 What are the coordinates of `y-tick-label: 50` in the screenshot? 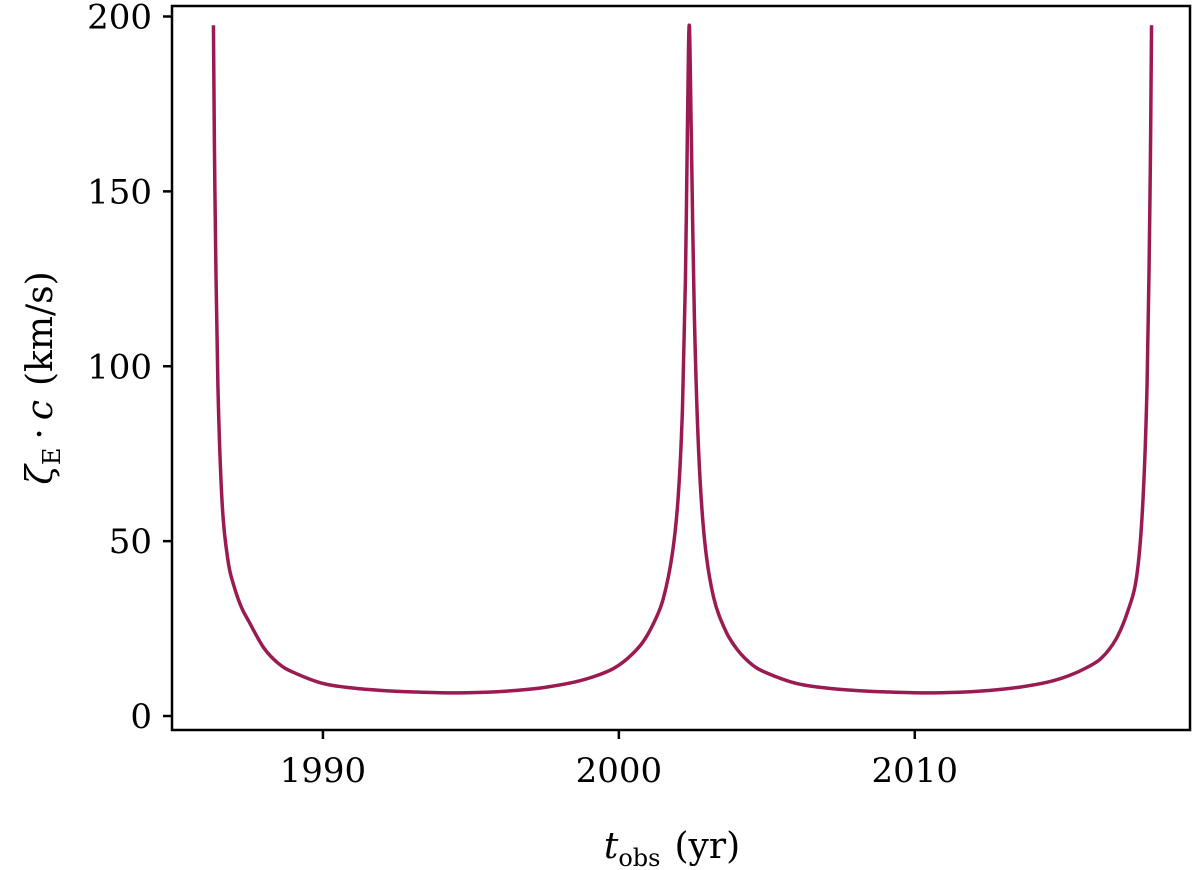 It's located at (130, 542).